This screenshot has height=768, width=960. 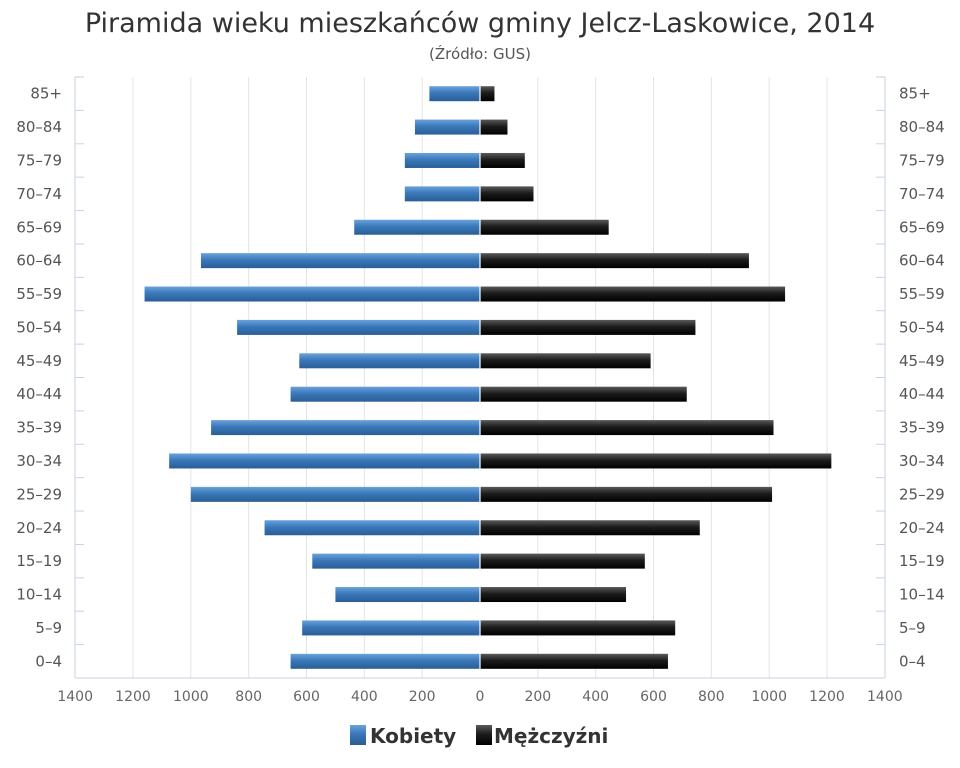 I want to click on y-label-right-20-24: 20–24, so click(x=922, y=528).